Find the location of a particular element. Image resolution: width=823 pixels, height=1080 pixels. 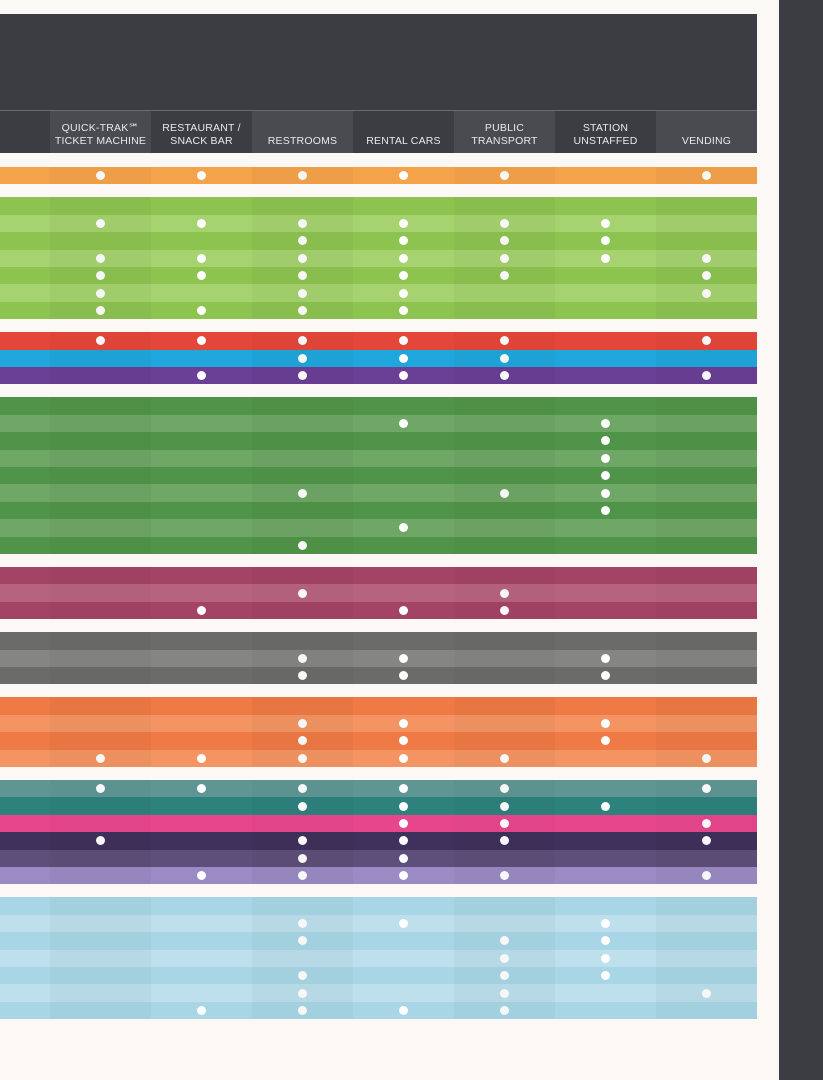

right-margin-bar is located at coordinates (801, 540).